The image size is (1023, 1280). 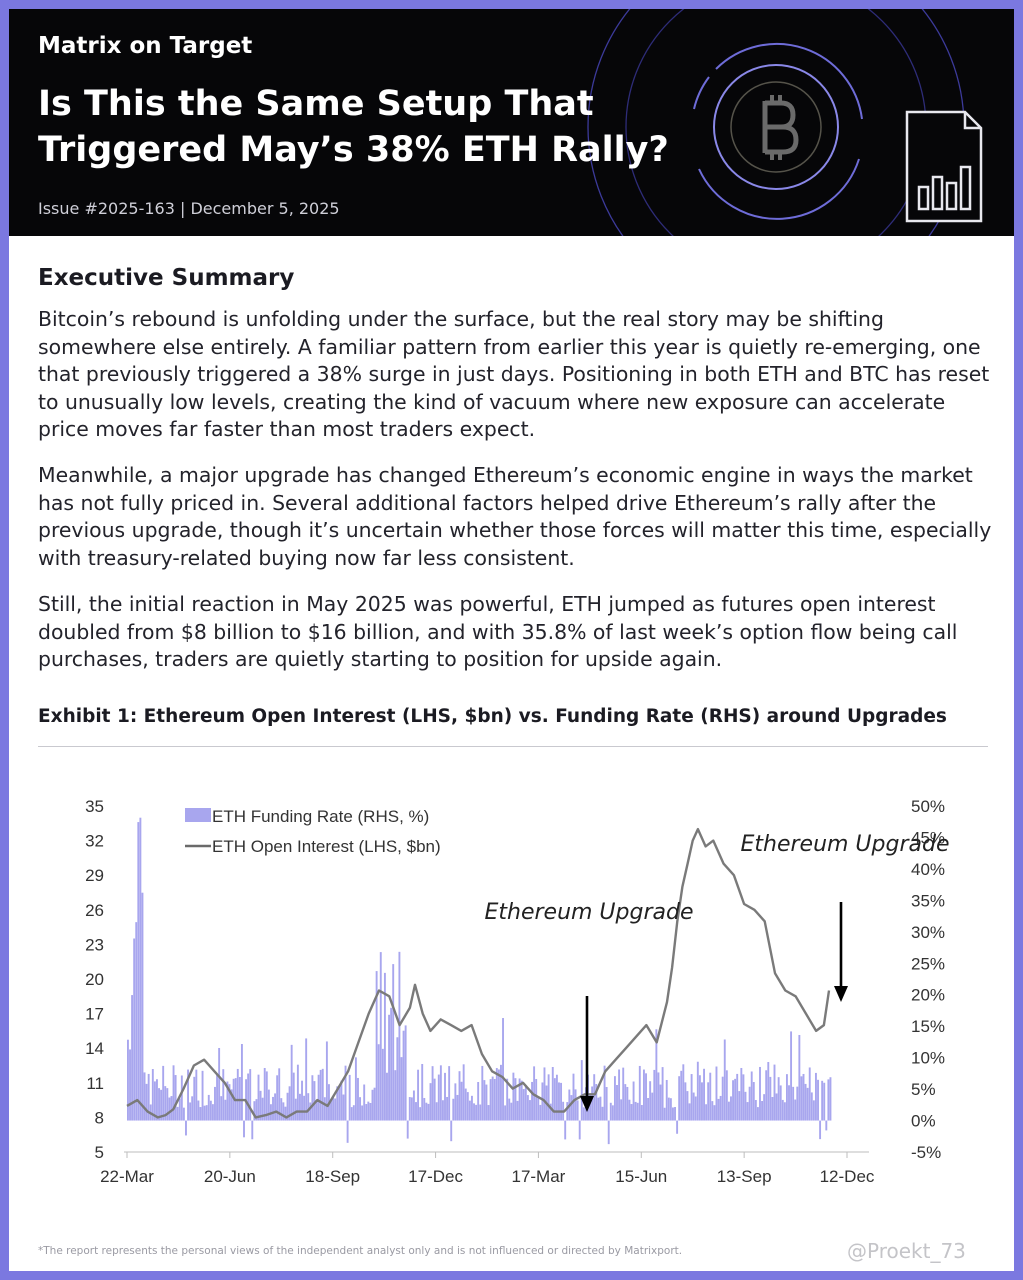 I want to click on x-tick-label: 13-Sep, so click(x=744, y=1176).